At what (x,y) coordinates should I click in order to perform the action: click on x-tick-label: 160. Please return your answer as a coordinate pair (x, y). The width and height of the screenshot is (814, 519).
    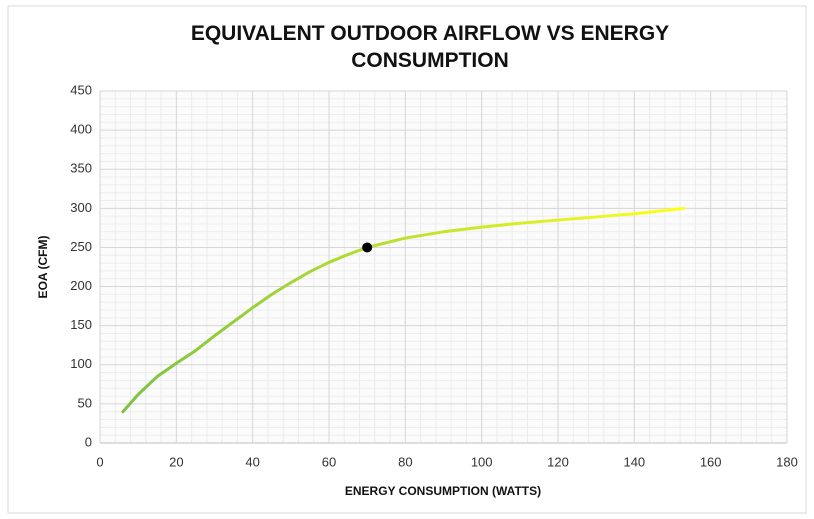
    Looking at the image, I should click on (711, 461).